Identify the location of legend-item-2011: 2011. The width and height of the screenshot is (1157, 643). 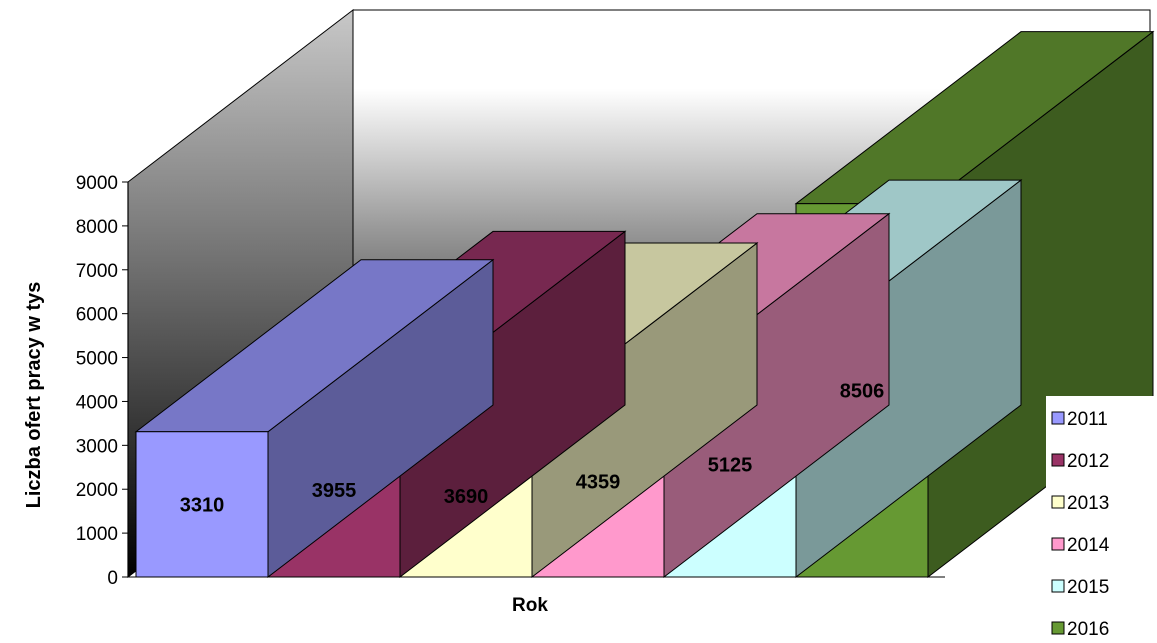
(1079, 419).